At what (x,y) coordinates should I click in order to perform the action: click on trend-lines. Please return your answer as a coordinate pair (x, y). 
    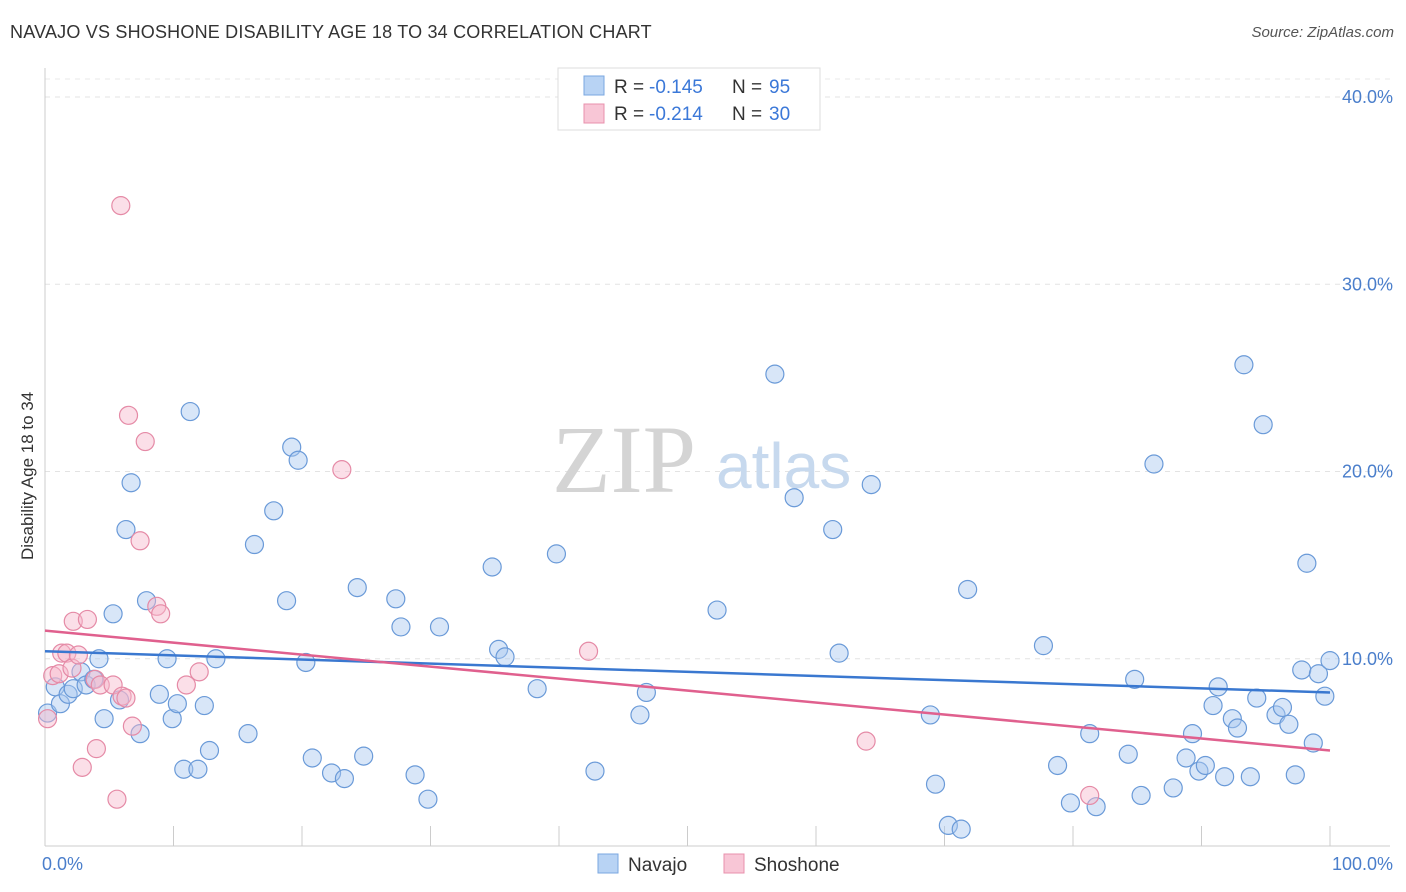
    Looking at the image, I should click on (687, 690).